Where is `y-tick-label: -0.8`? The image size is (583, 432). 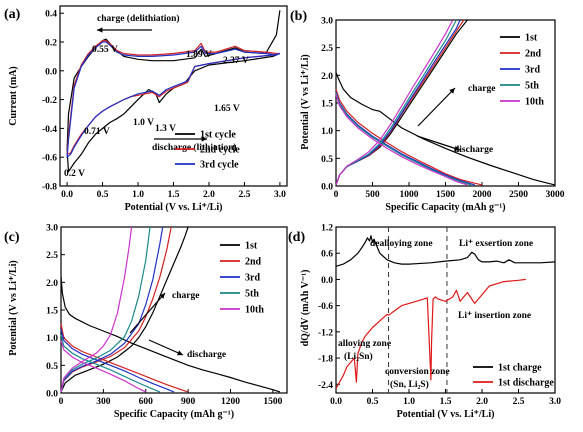
y-tick-label: -0.8 is located at coordinates (49, 188).